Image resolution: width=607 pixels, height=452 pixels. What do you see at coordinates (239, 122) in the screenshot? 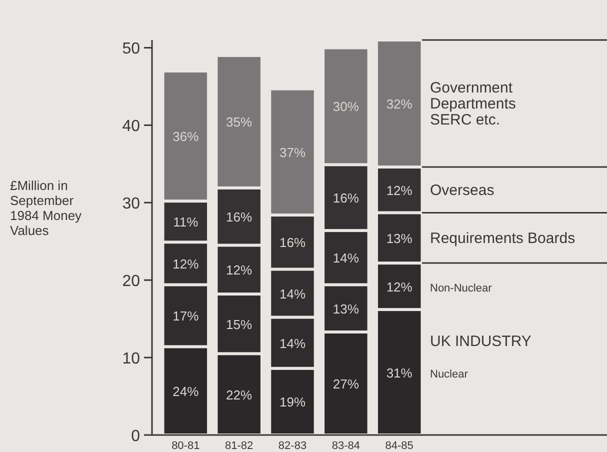
I see `annotation: 35%` at bounding box center [239, 122].